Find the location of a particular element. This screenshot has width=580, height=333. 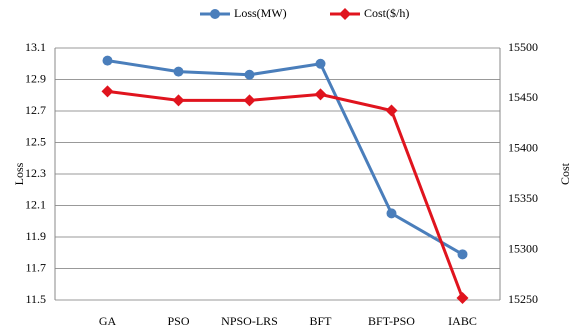

x-tick-label: IABC is located at coordinates (462, 321).